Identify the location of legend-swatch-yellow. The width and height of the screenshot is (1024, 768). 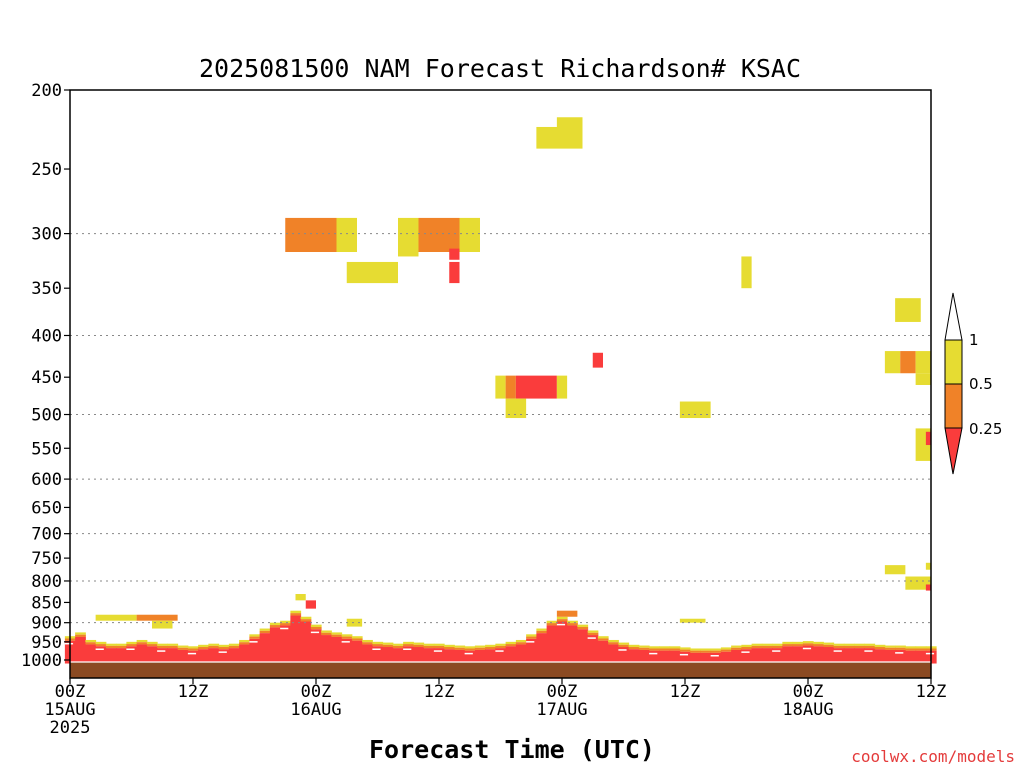
(953, 362).